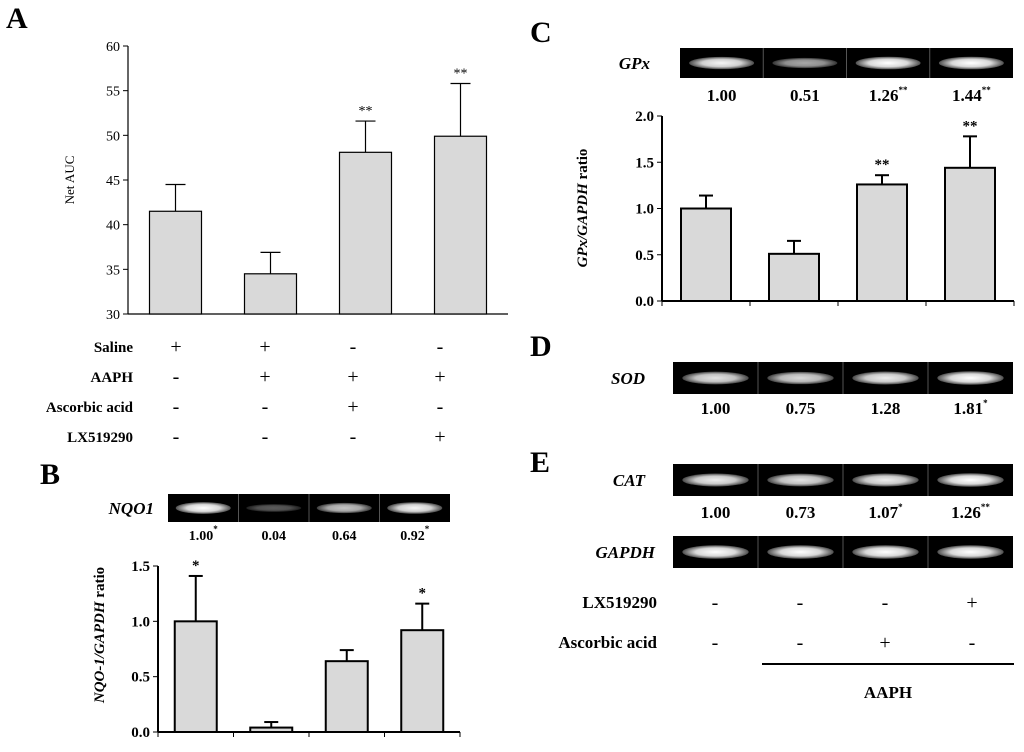 The height and width of the screenshot is (752, 1024). What do you see at coordinates (888, 692) in the screenshot?
I see `aaph-bracket-label: AAPH` at bounding box center [888, 692].